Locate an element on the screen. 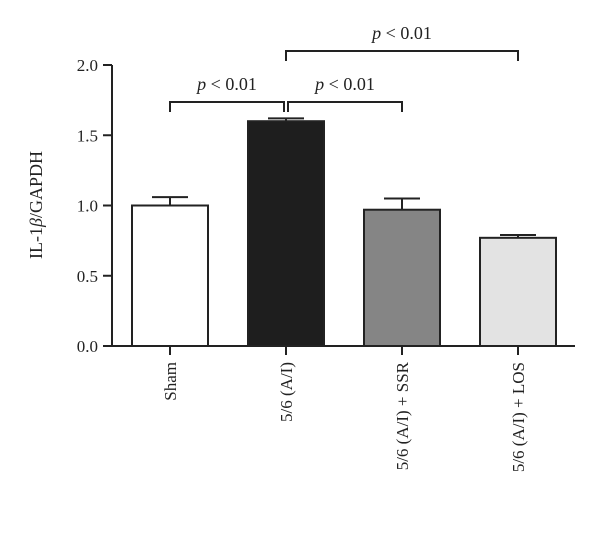 The width and height of the screenshot is (600, 539). x-tick-label: 5/6 (A/I) is located at coordinates (286, 392).